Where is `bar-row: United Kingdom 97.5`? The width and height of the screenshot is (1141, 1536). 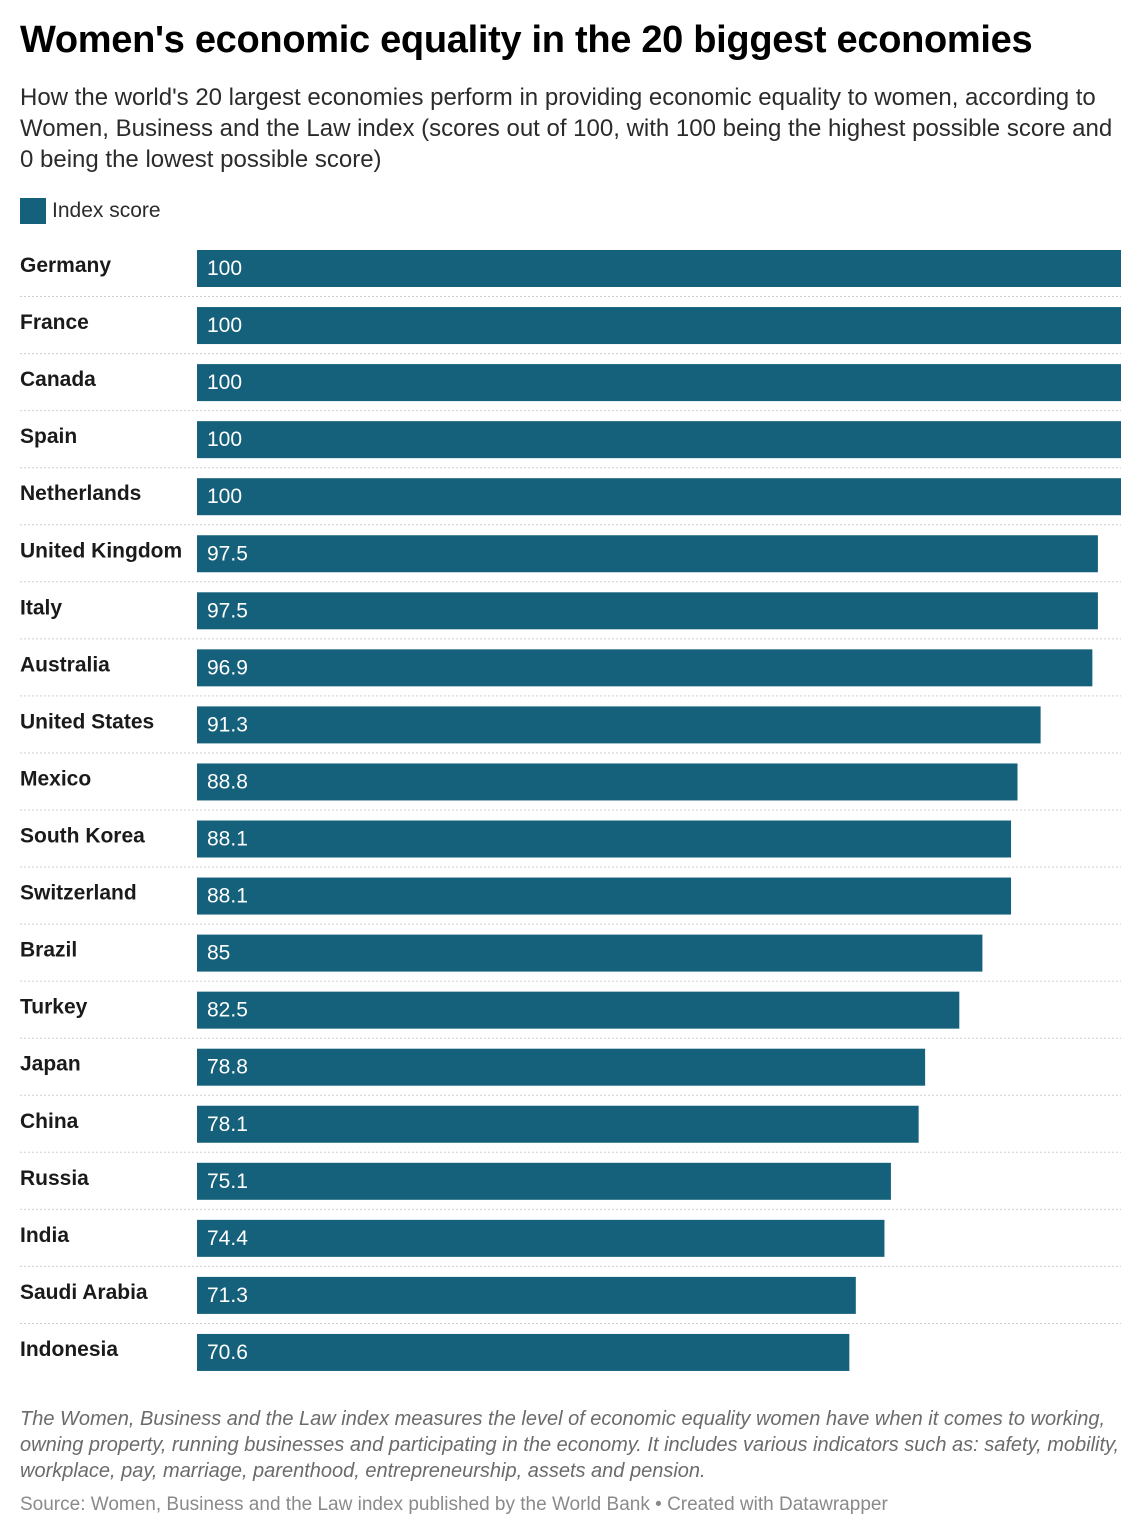 bar-row: United Kingdom 97.5 is located at coordinates (570, 559).